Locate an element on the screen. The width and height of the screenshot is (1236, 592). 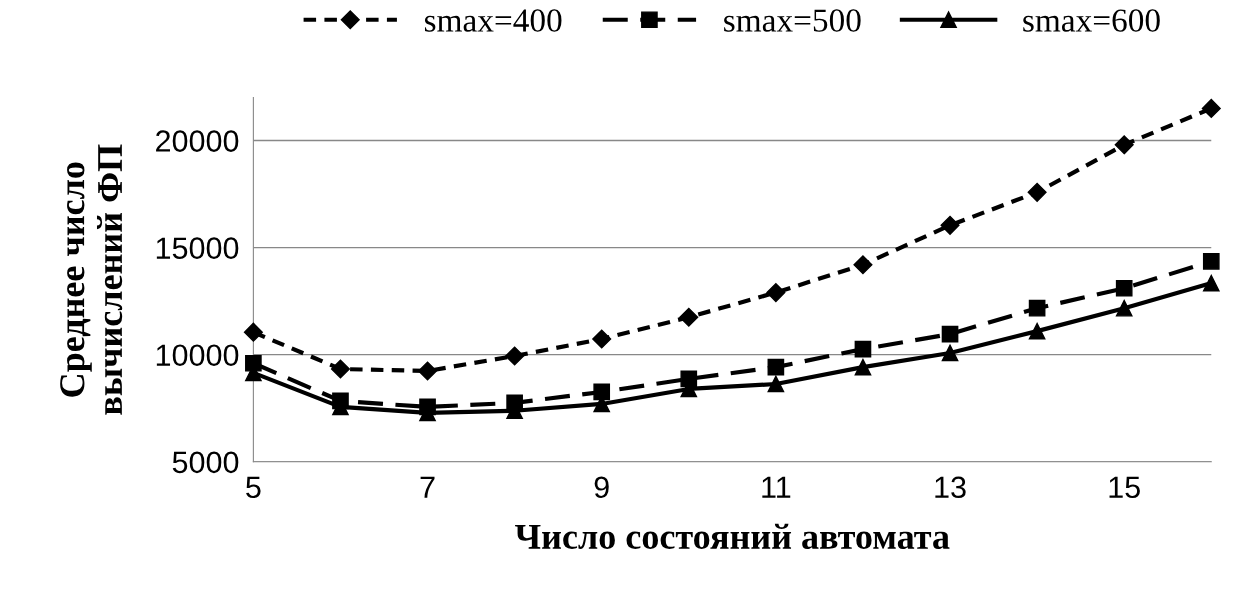
x-tick-label: 15 is located at coordinates (1124, 487).